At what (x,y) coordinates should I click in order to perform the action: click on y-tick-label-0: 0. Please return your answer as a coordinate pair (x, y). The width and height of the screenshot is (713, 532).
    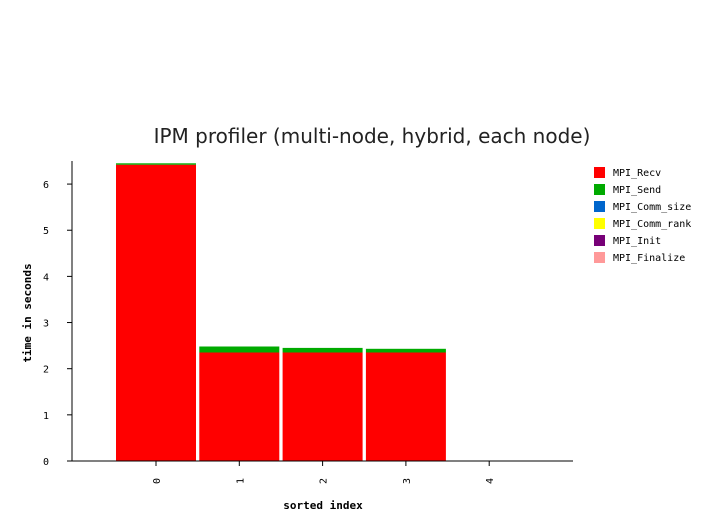
    Looking at the image, I should click on (46, 462).